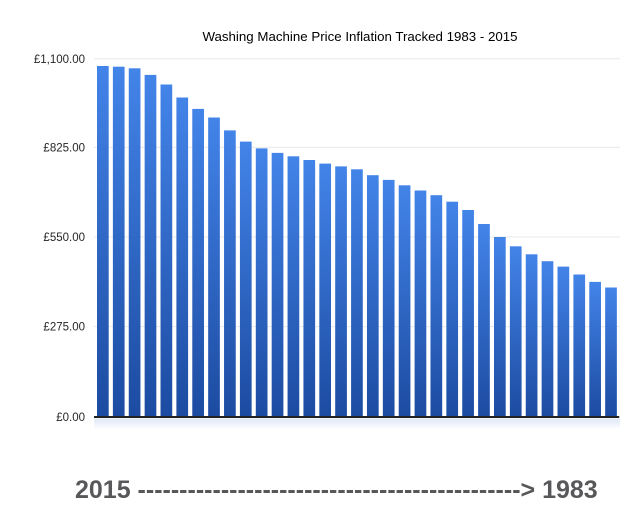 This screenshot has width=640, height=514. What do you see at coordinates (70, 418) in the screenshot?
I see `svg-text: £0.00` at bounding box center [70, 418].